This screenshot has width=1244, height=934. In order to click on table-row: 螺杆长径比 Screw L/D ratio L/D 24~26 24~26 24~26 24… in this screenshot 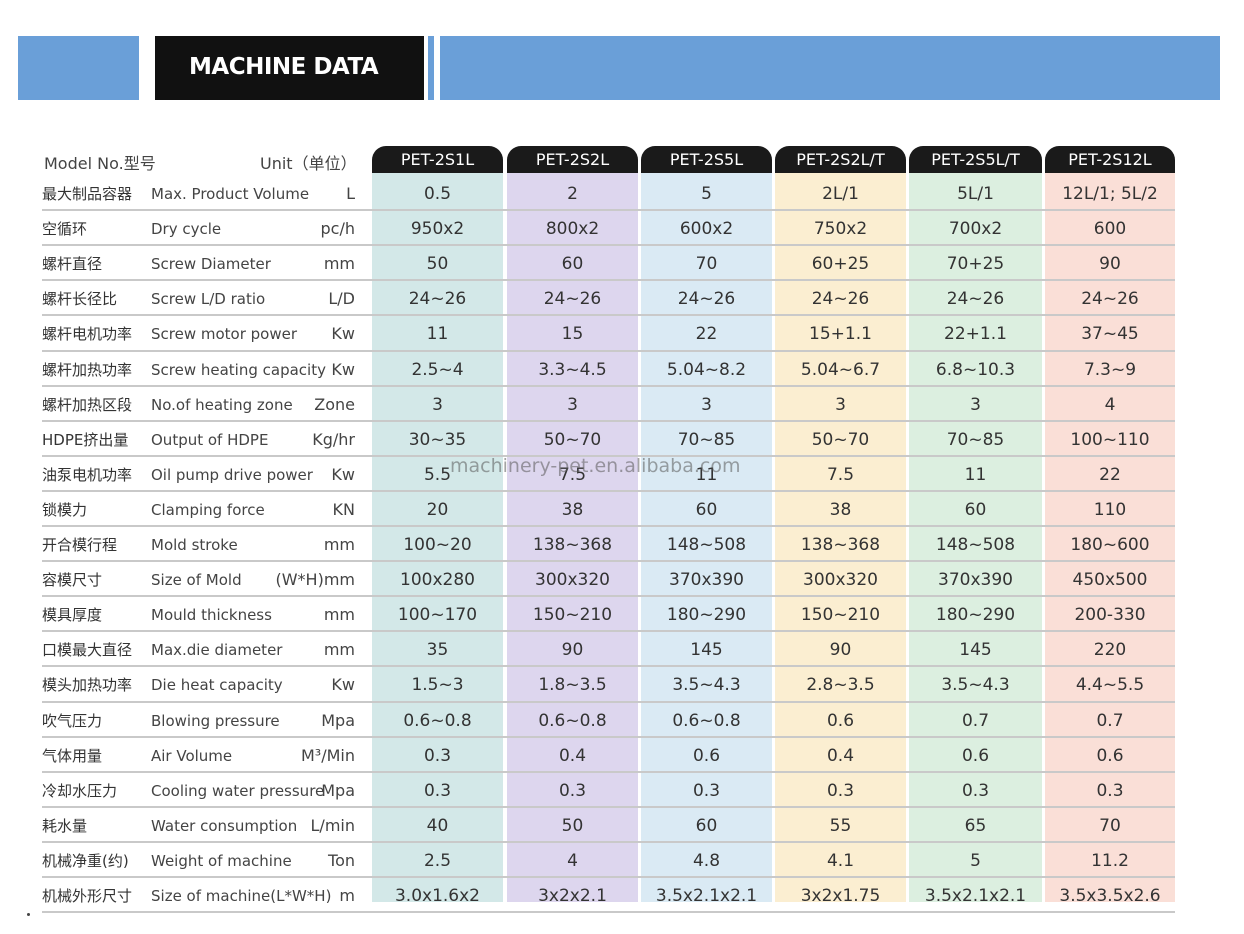, I will do `click(608, 297)`.